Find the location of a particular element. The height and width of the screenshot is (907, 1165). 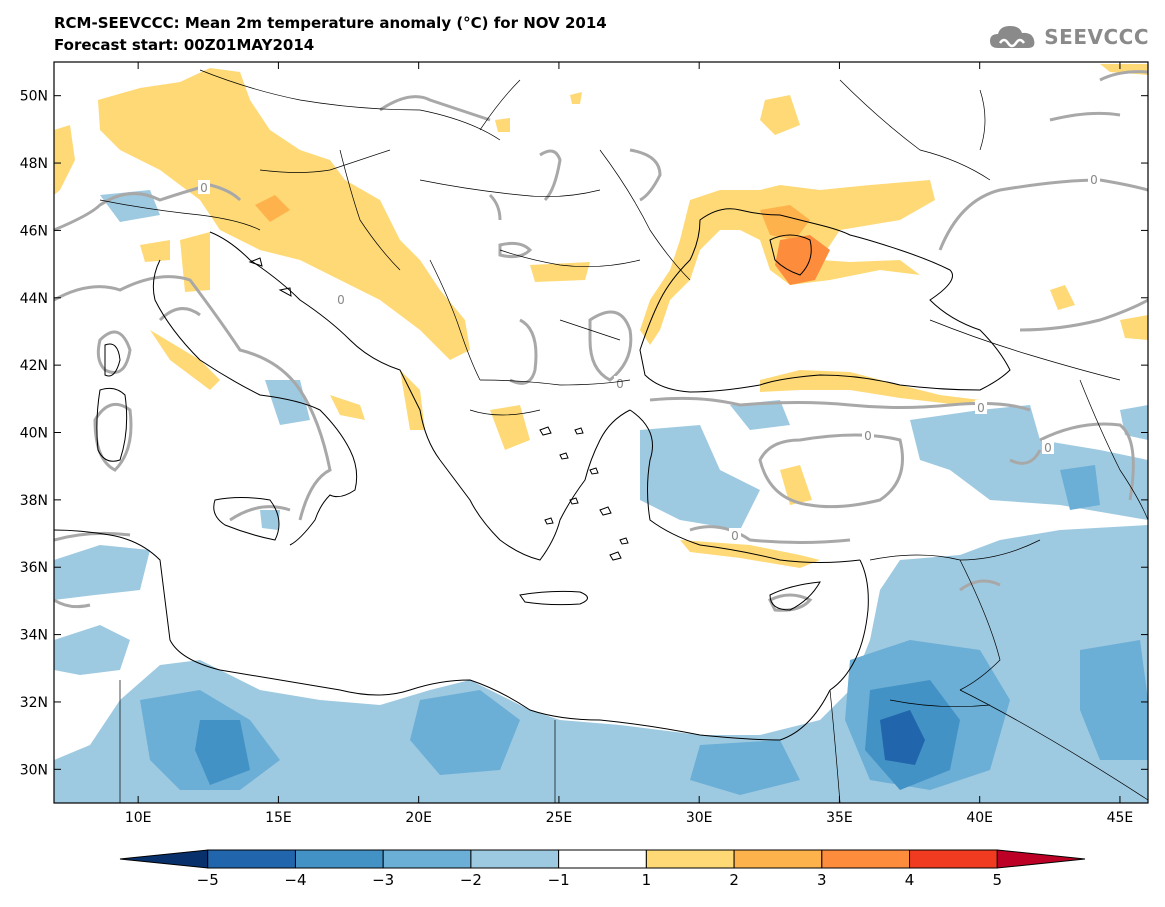

lat-tick-label: 34N is located at coordinates (34, 636).